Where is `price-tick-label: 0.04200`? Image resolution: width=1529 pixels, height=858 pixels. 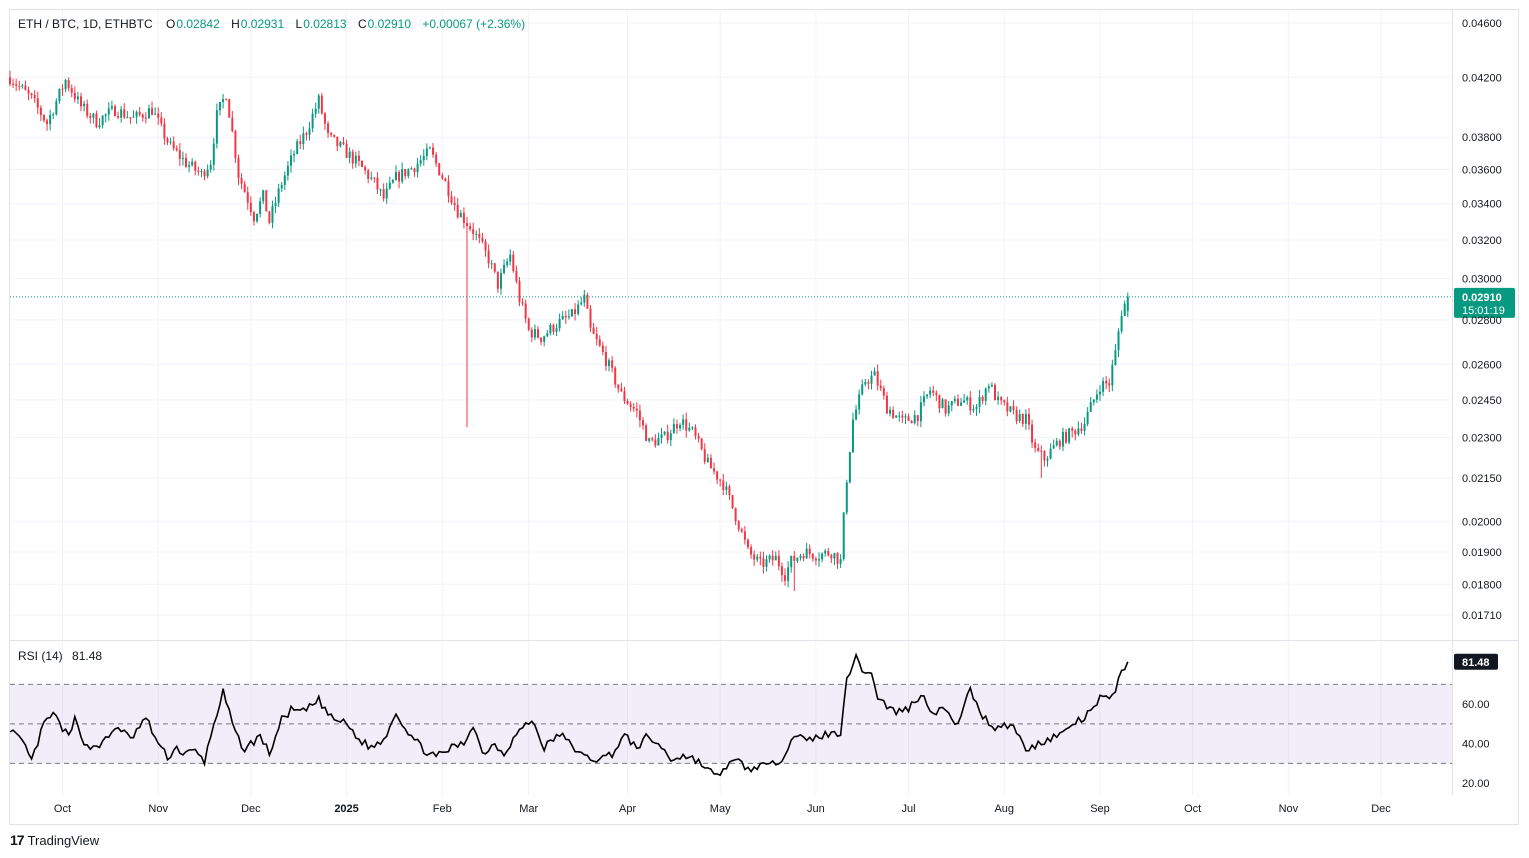
price-tick-label: 0.04200 is located at coordinates (1482, 78).